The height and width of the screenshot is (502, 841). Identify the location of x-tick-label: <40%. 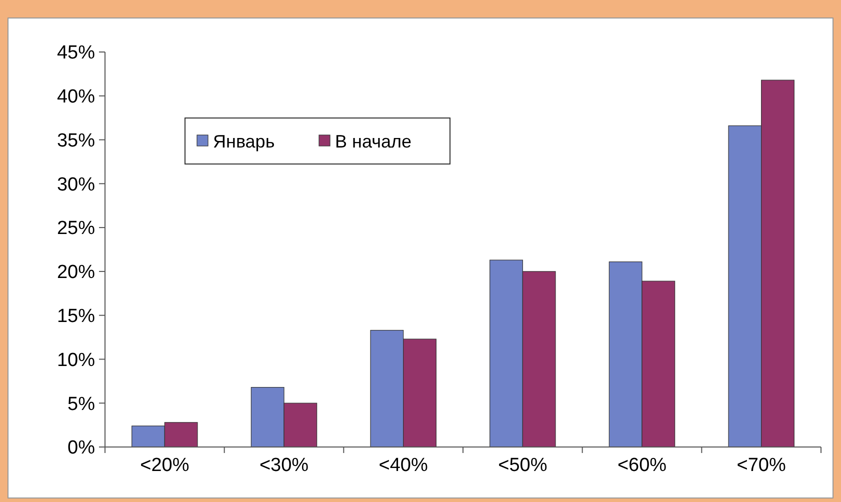
(403, 465).